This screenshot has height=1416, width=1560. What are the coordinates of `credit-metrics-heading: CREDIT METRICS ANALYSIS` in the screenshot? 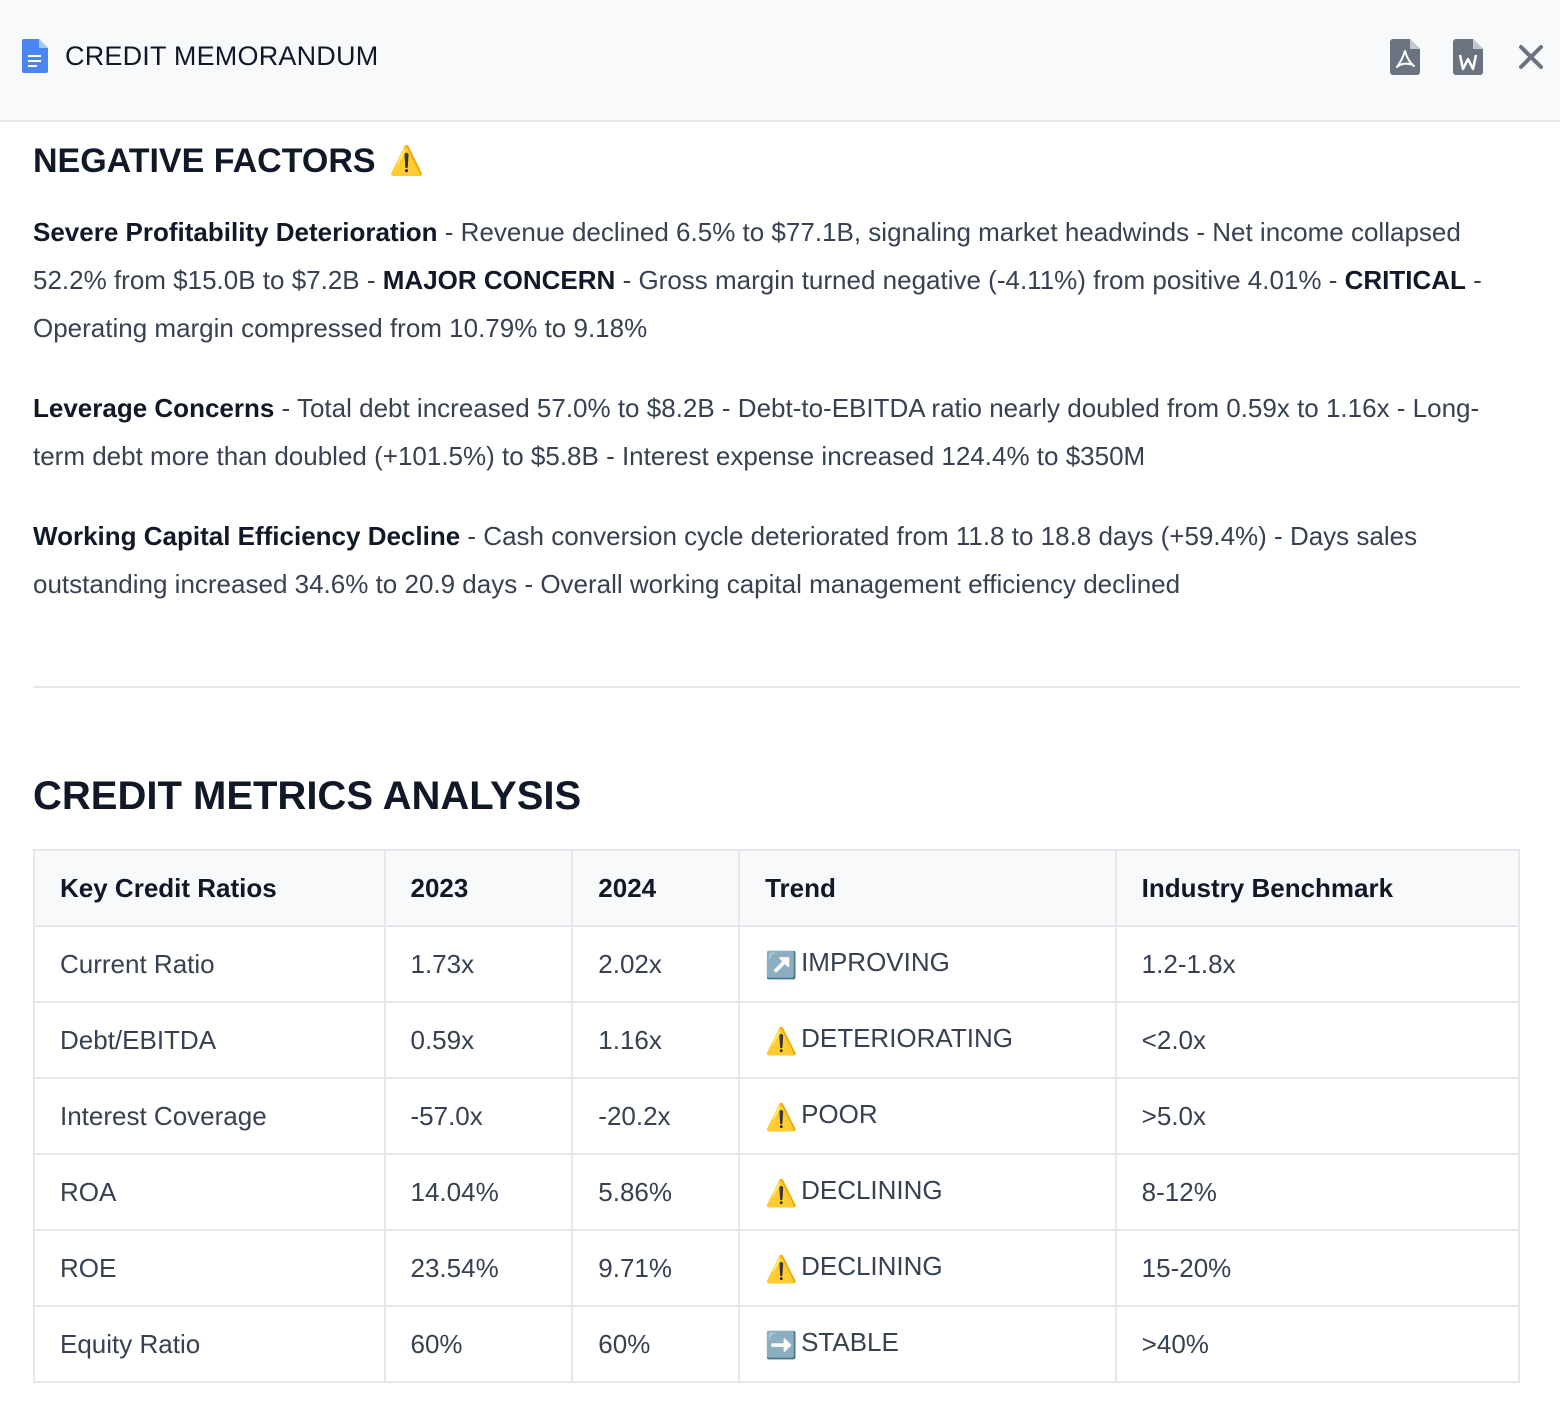 It's located at (307, 796).